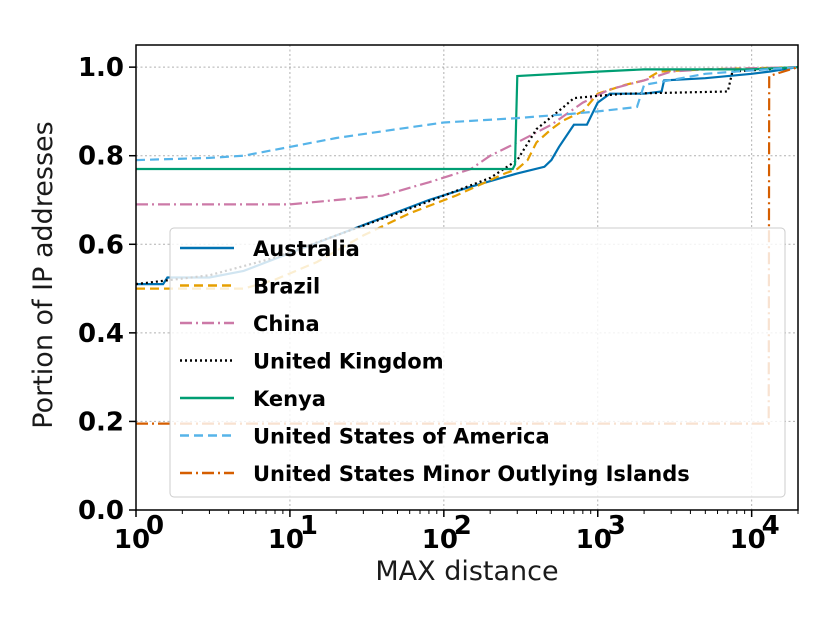 The width and height of the screenshot is (830, 623). I want to click on legend-label: Australia, so click(306, 249).